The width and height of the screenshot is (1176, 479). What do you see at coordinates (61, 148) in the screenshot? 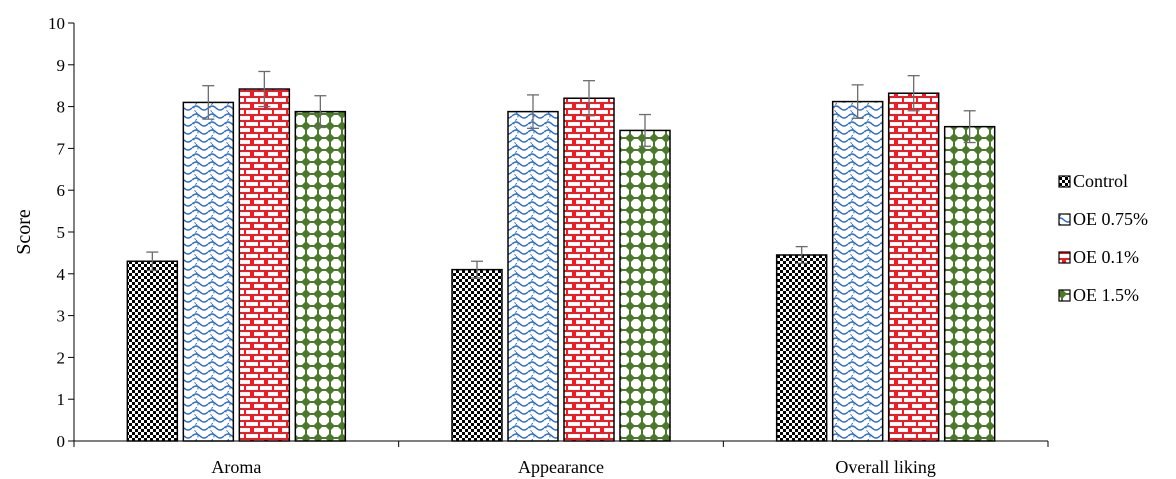
I see `y-tick-label: 7` at bounding box center [61, 148].